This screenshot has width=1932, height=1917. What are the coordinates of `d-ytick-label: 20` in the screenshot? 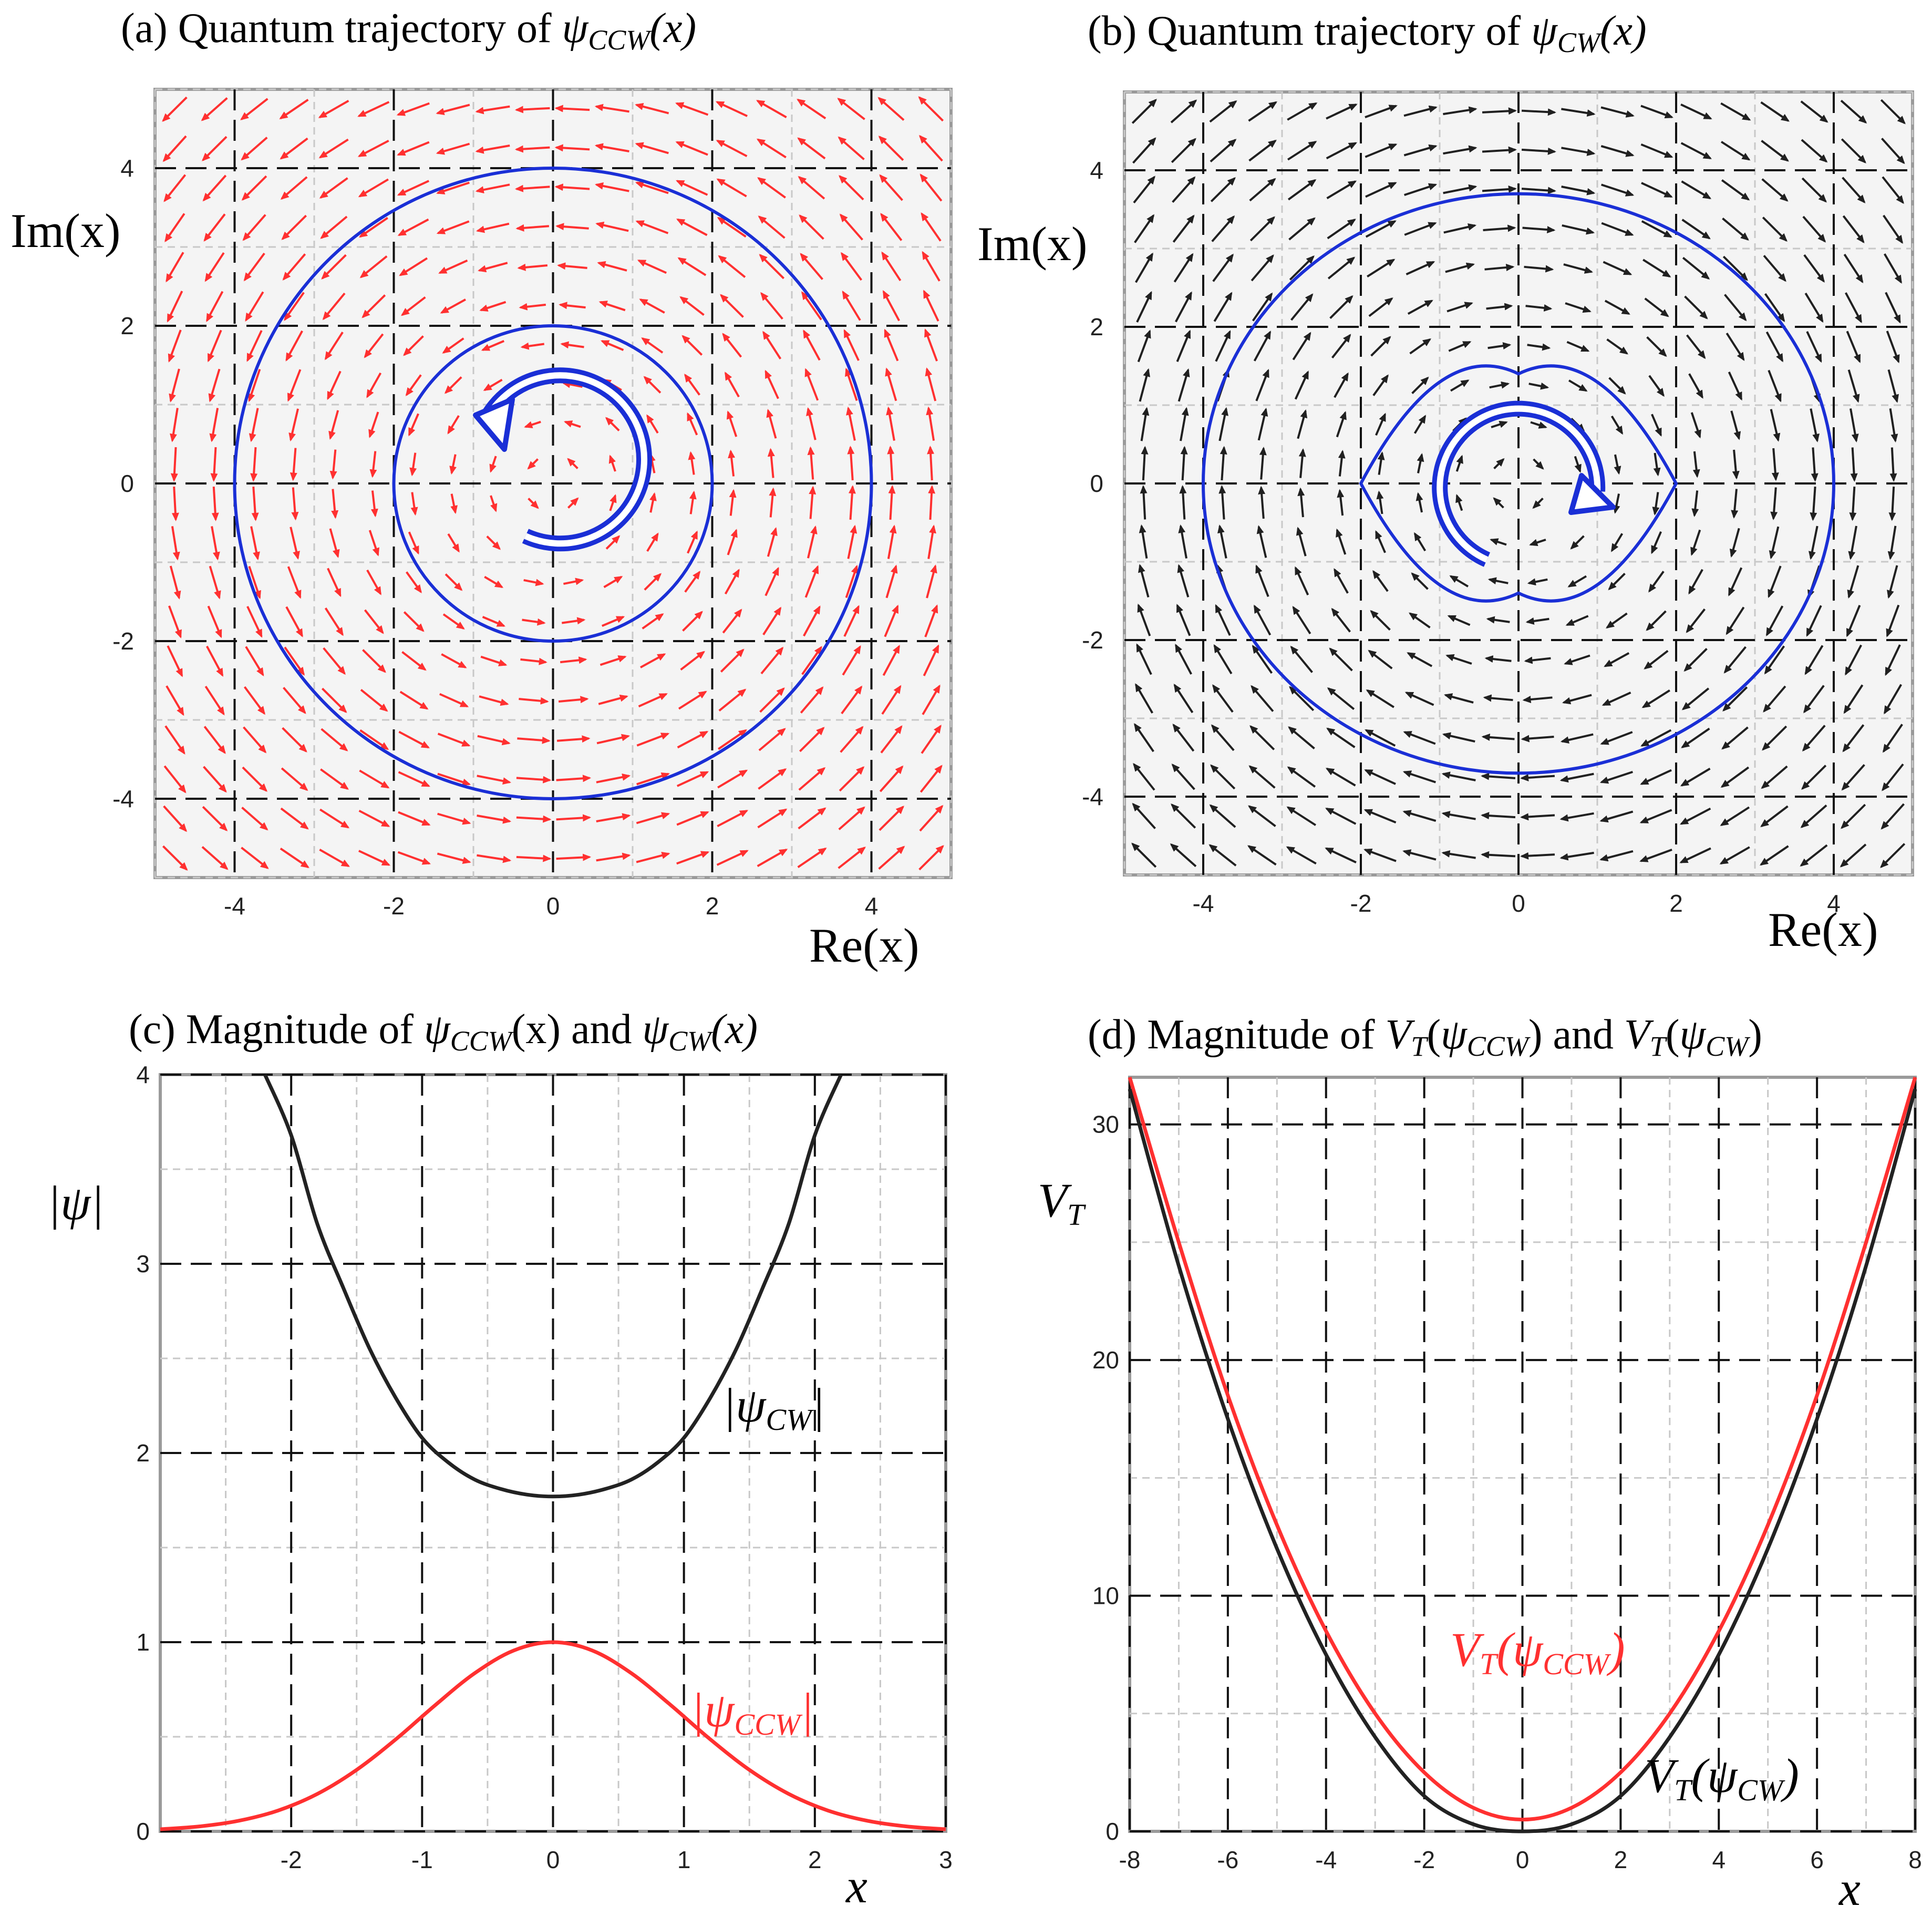 It's located at (1105, 1360).